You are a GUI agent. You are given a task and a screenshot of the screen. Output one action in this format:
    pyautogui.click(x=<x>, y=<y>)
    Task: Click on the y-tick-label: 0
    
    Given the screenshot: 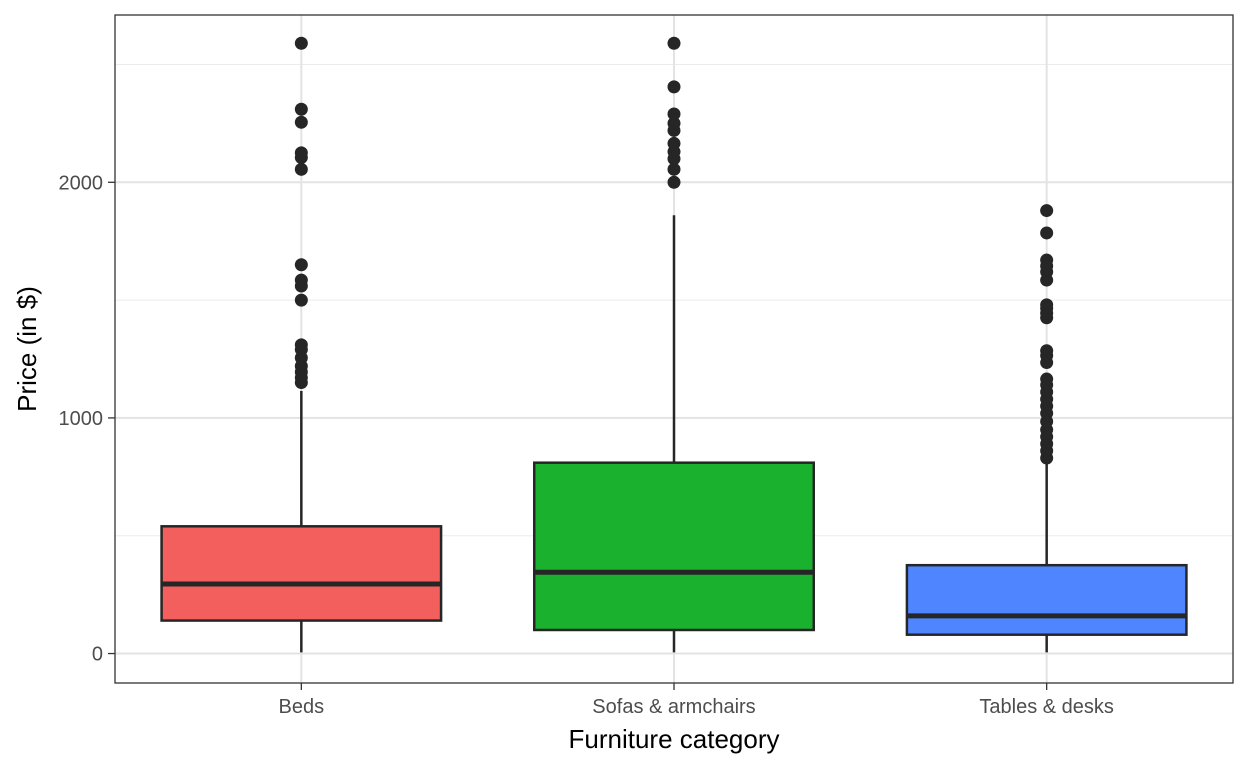 What is the action you would take?
    pyautogui.click(x=97, y=655)
    